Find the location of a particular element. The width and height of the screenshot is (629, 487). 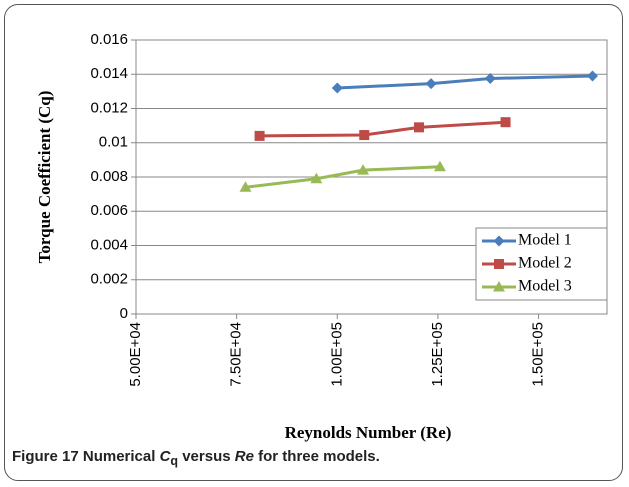

caption-symbol: C is located at coordinates (165, 456).